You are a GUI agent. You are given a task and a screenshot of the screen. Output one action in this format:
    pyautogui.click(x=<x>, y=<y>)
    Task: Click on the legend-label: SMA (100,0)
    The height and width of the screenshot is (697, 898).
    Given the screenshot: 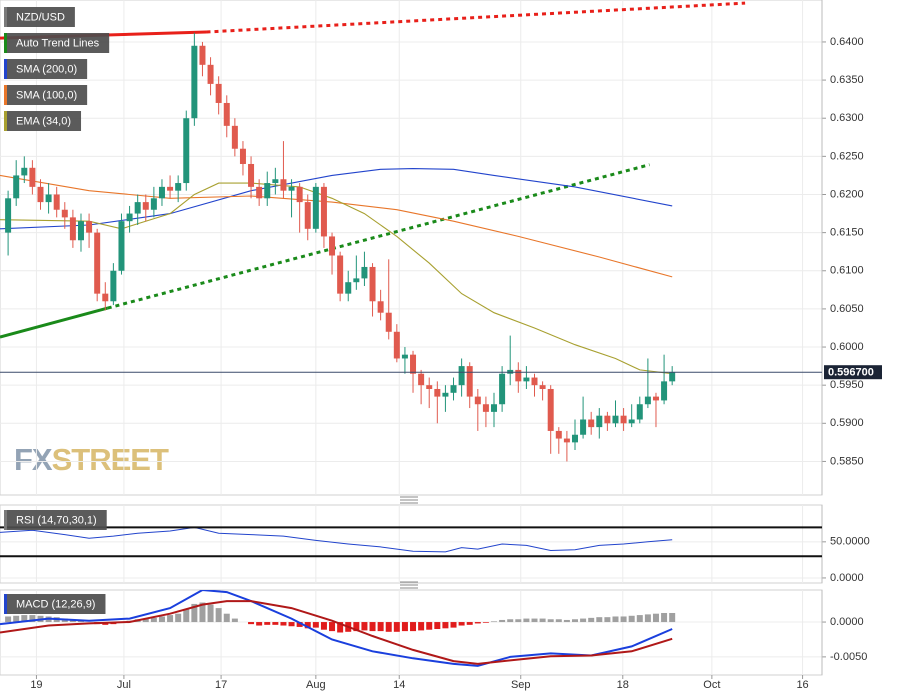 What is the action you would take?
    pyautogui.click(x=46, y=95)
    